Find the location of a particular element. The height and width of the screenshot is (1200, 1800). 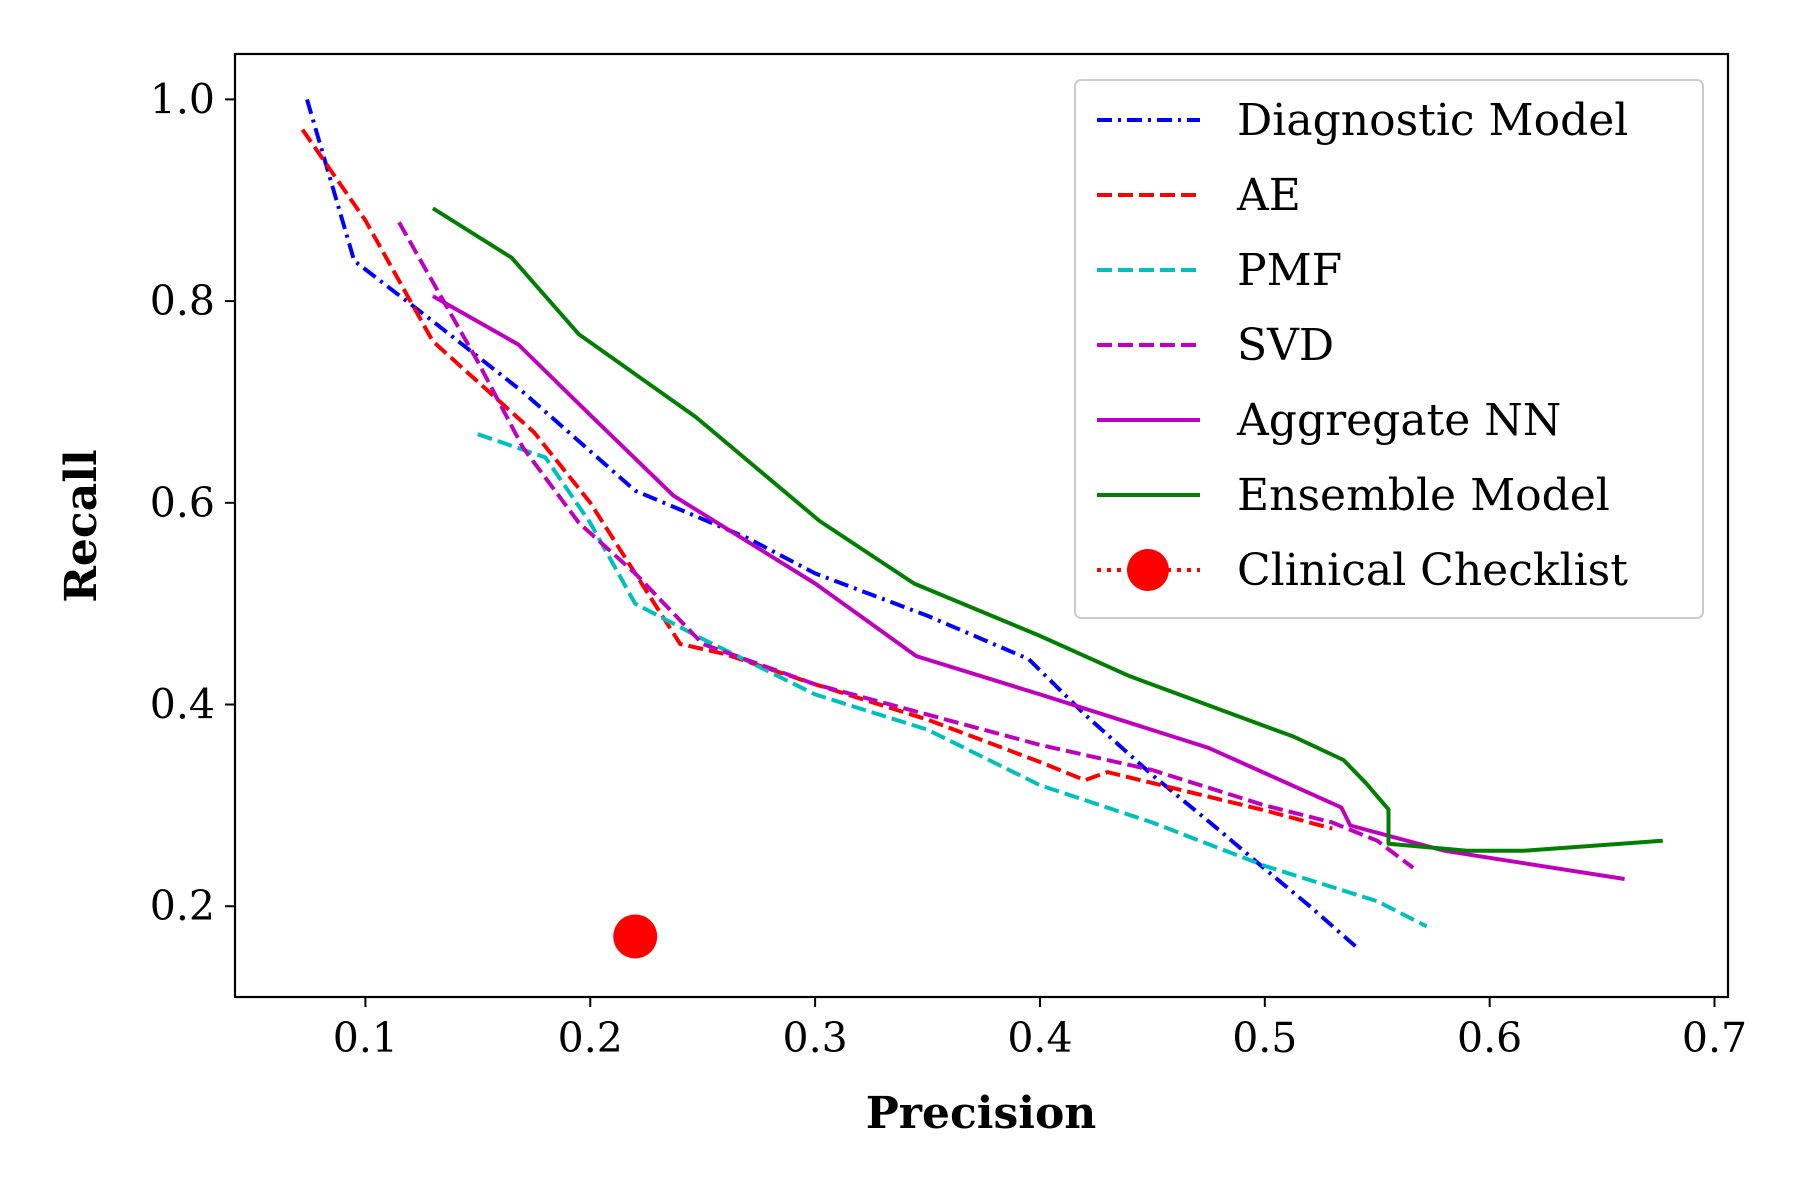

y-tick-label: 1.0 is located at coordinates (182, 99).